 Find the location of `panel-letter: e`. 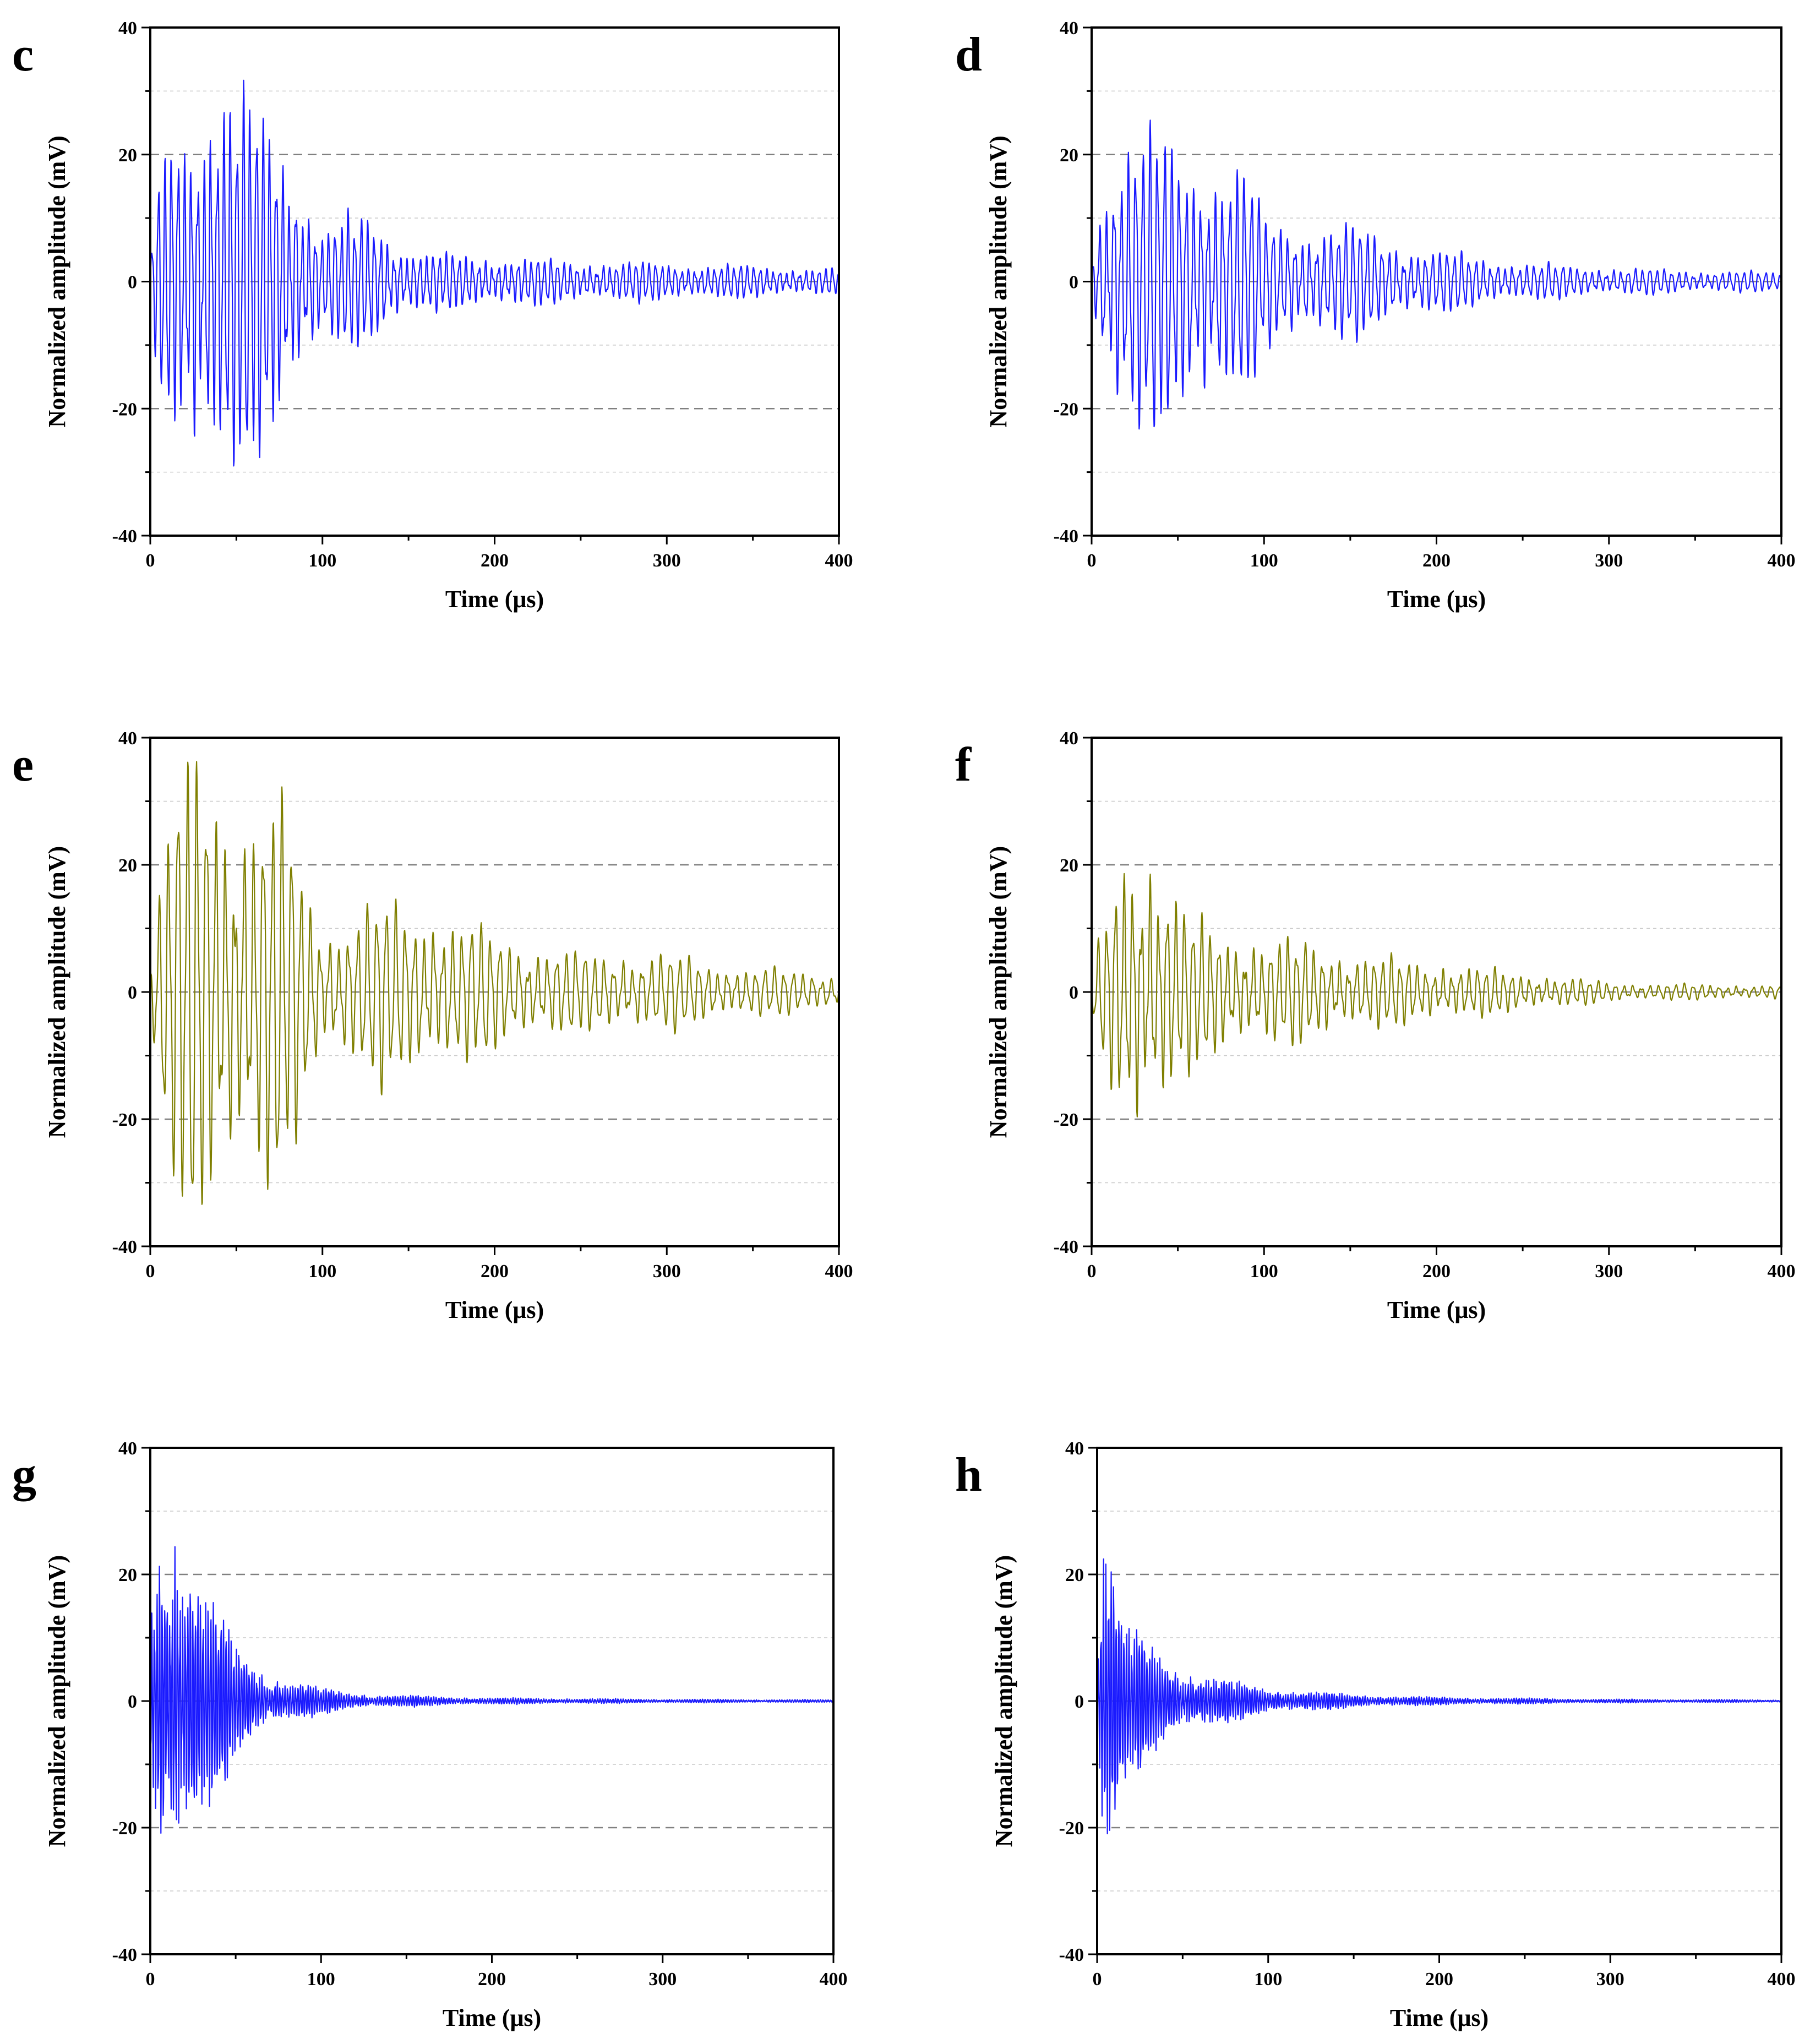

panel-letter: e is located at coordinates (23, 765).